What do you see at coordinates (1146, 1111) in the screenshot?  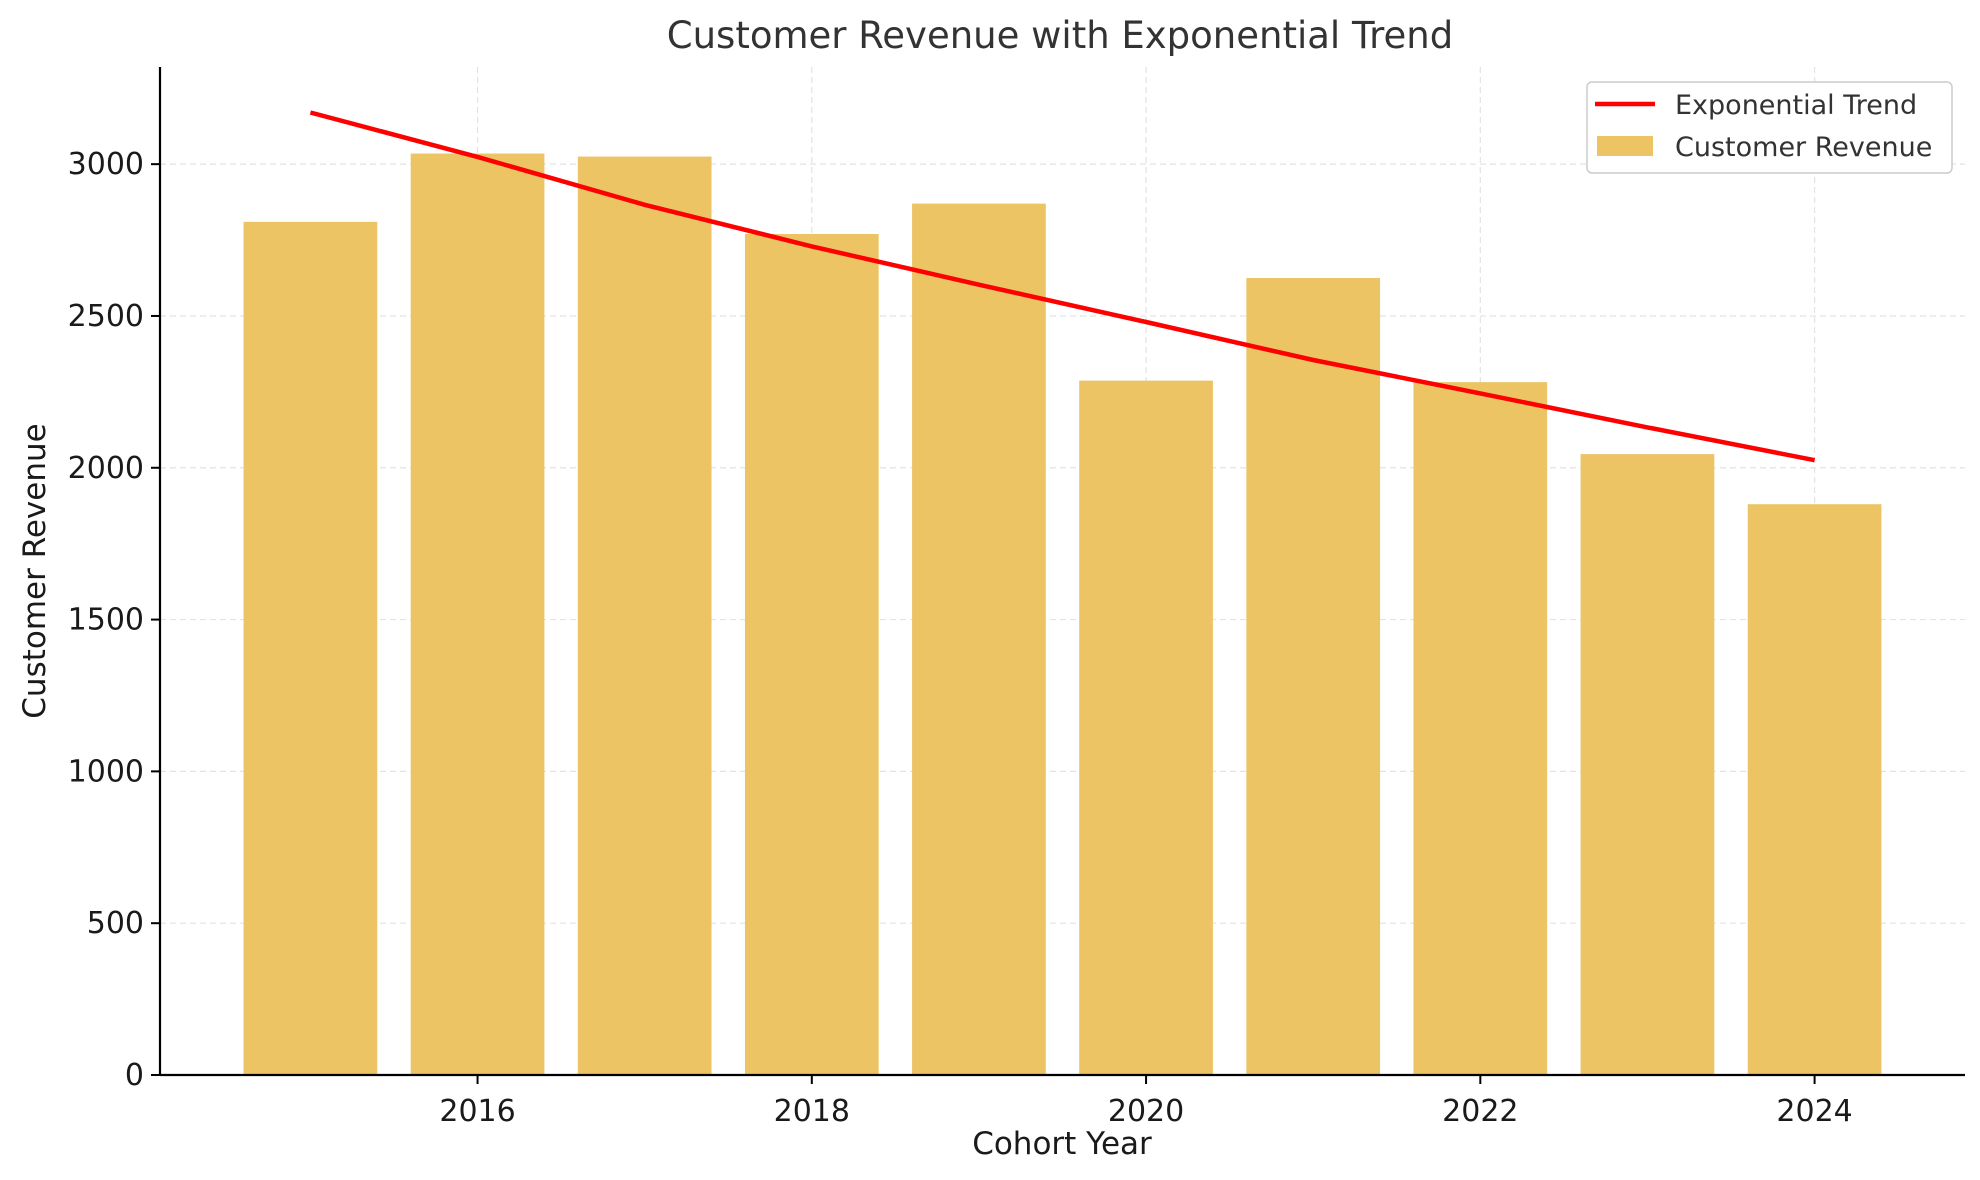 I see `x-tick-label: 2020` at bounding box center [1146, 1111].